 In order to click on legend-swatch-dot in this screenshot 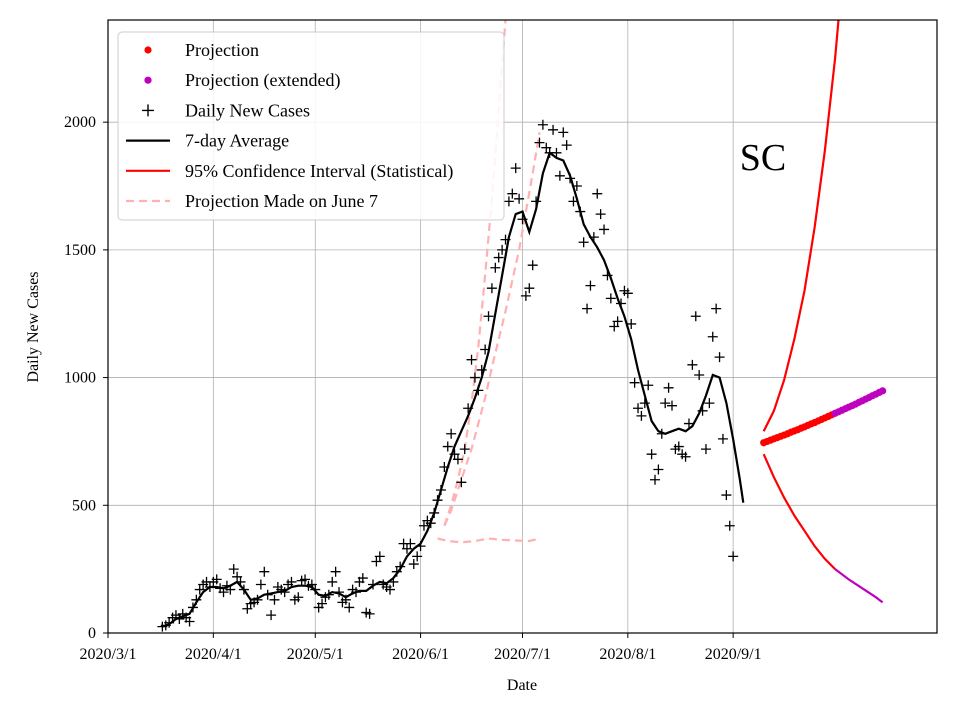, I will do `click(148, 50)`.